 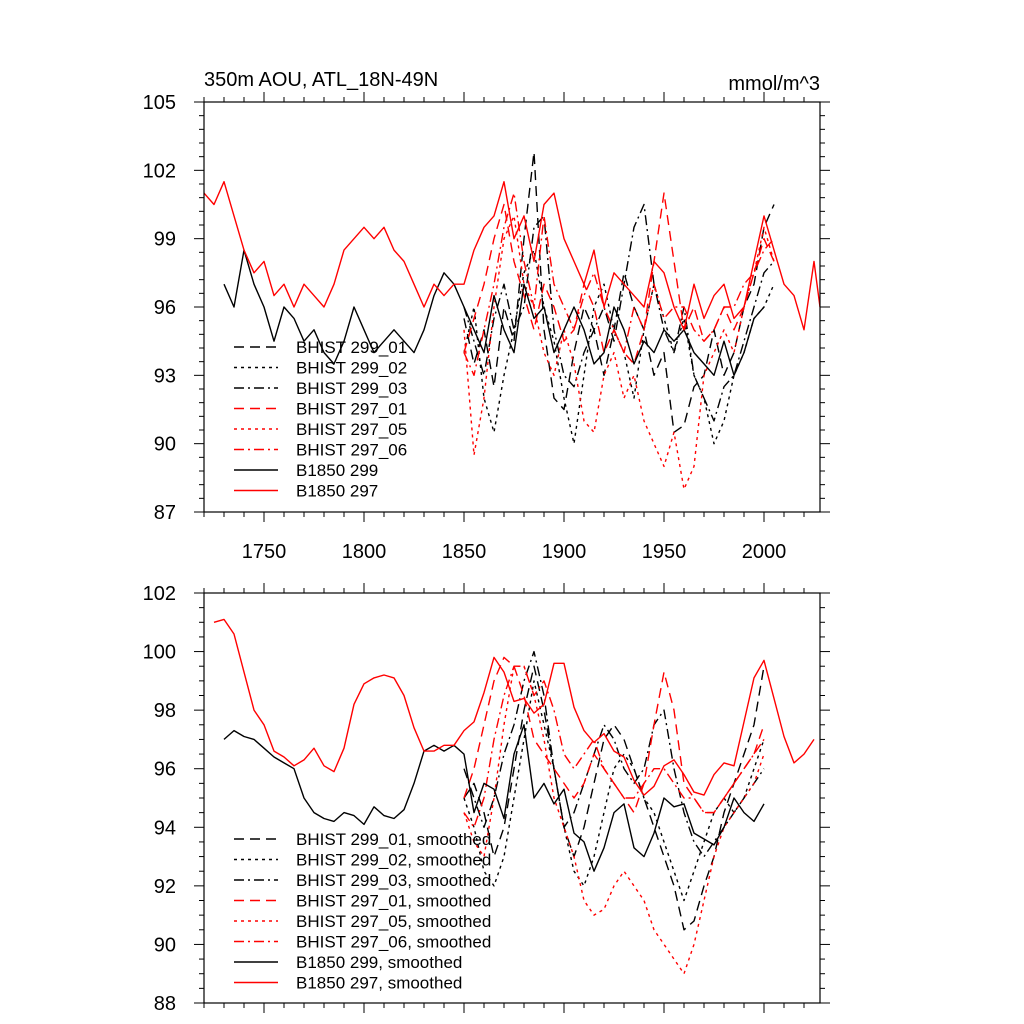 What do you see at coordinates (351, 409) in the screenshot?
I see `legend-label-bhist-297-01: BHIST 297_01` at bounding box center [351, 409].